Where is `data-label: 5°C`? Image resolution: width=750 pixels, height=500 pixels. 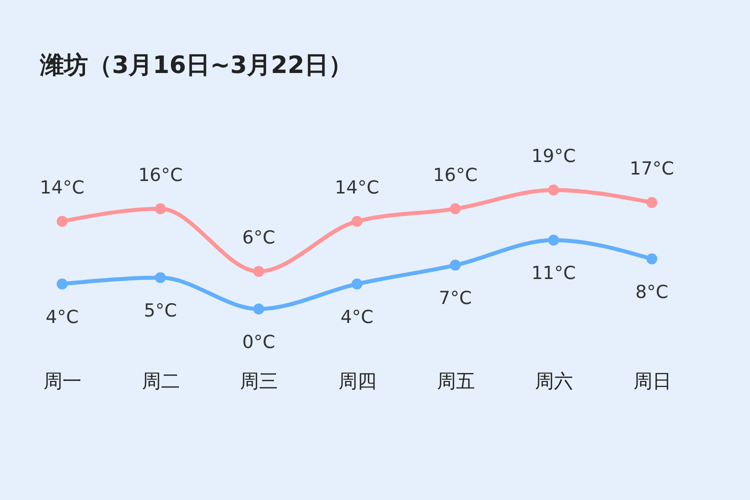
data-label: 5°C is located at coordinates (160, 311).